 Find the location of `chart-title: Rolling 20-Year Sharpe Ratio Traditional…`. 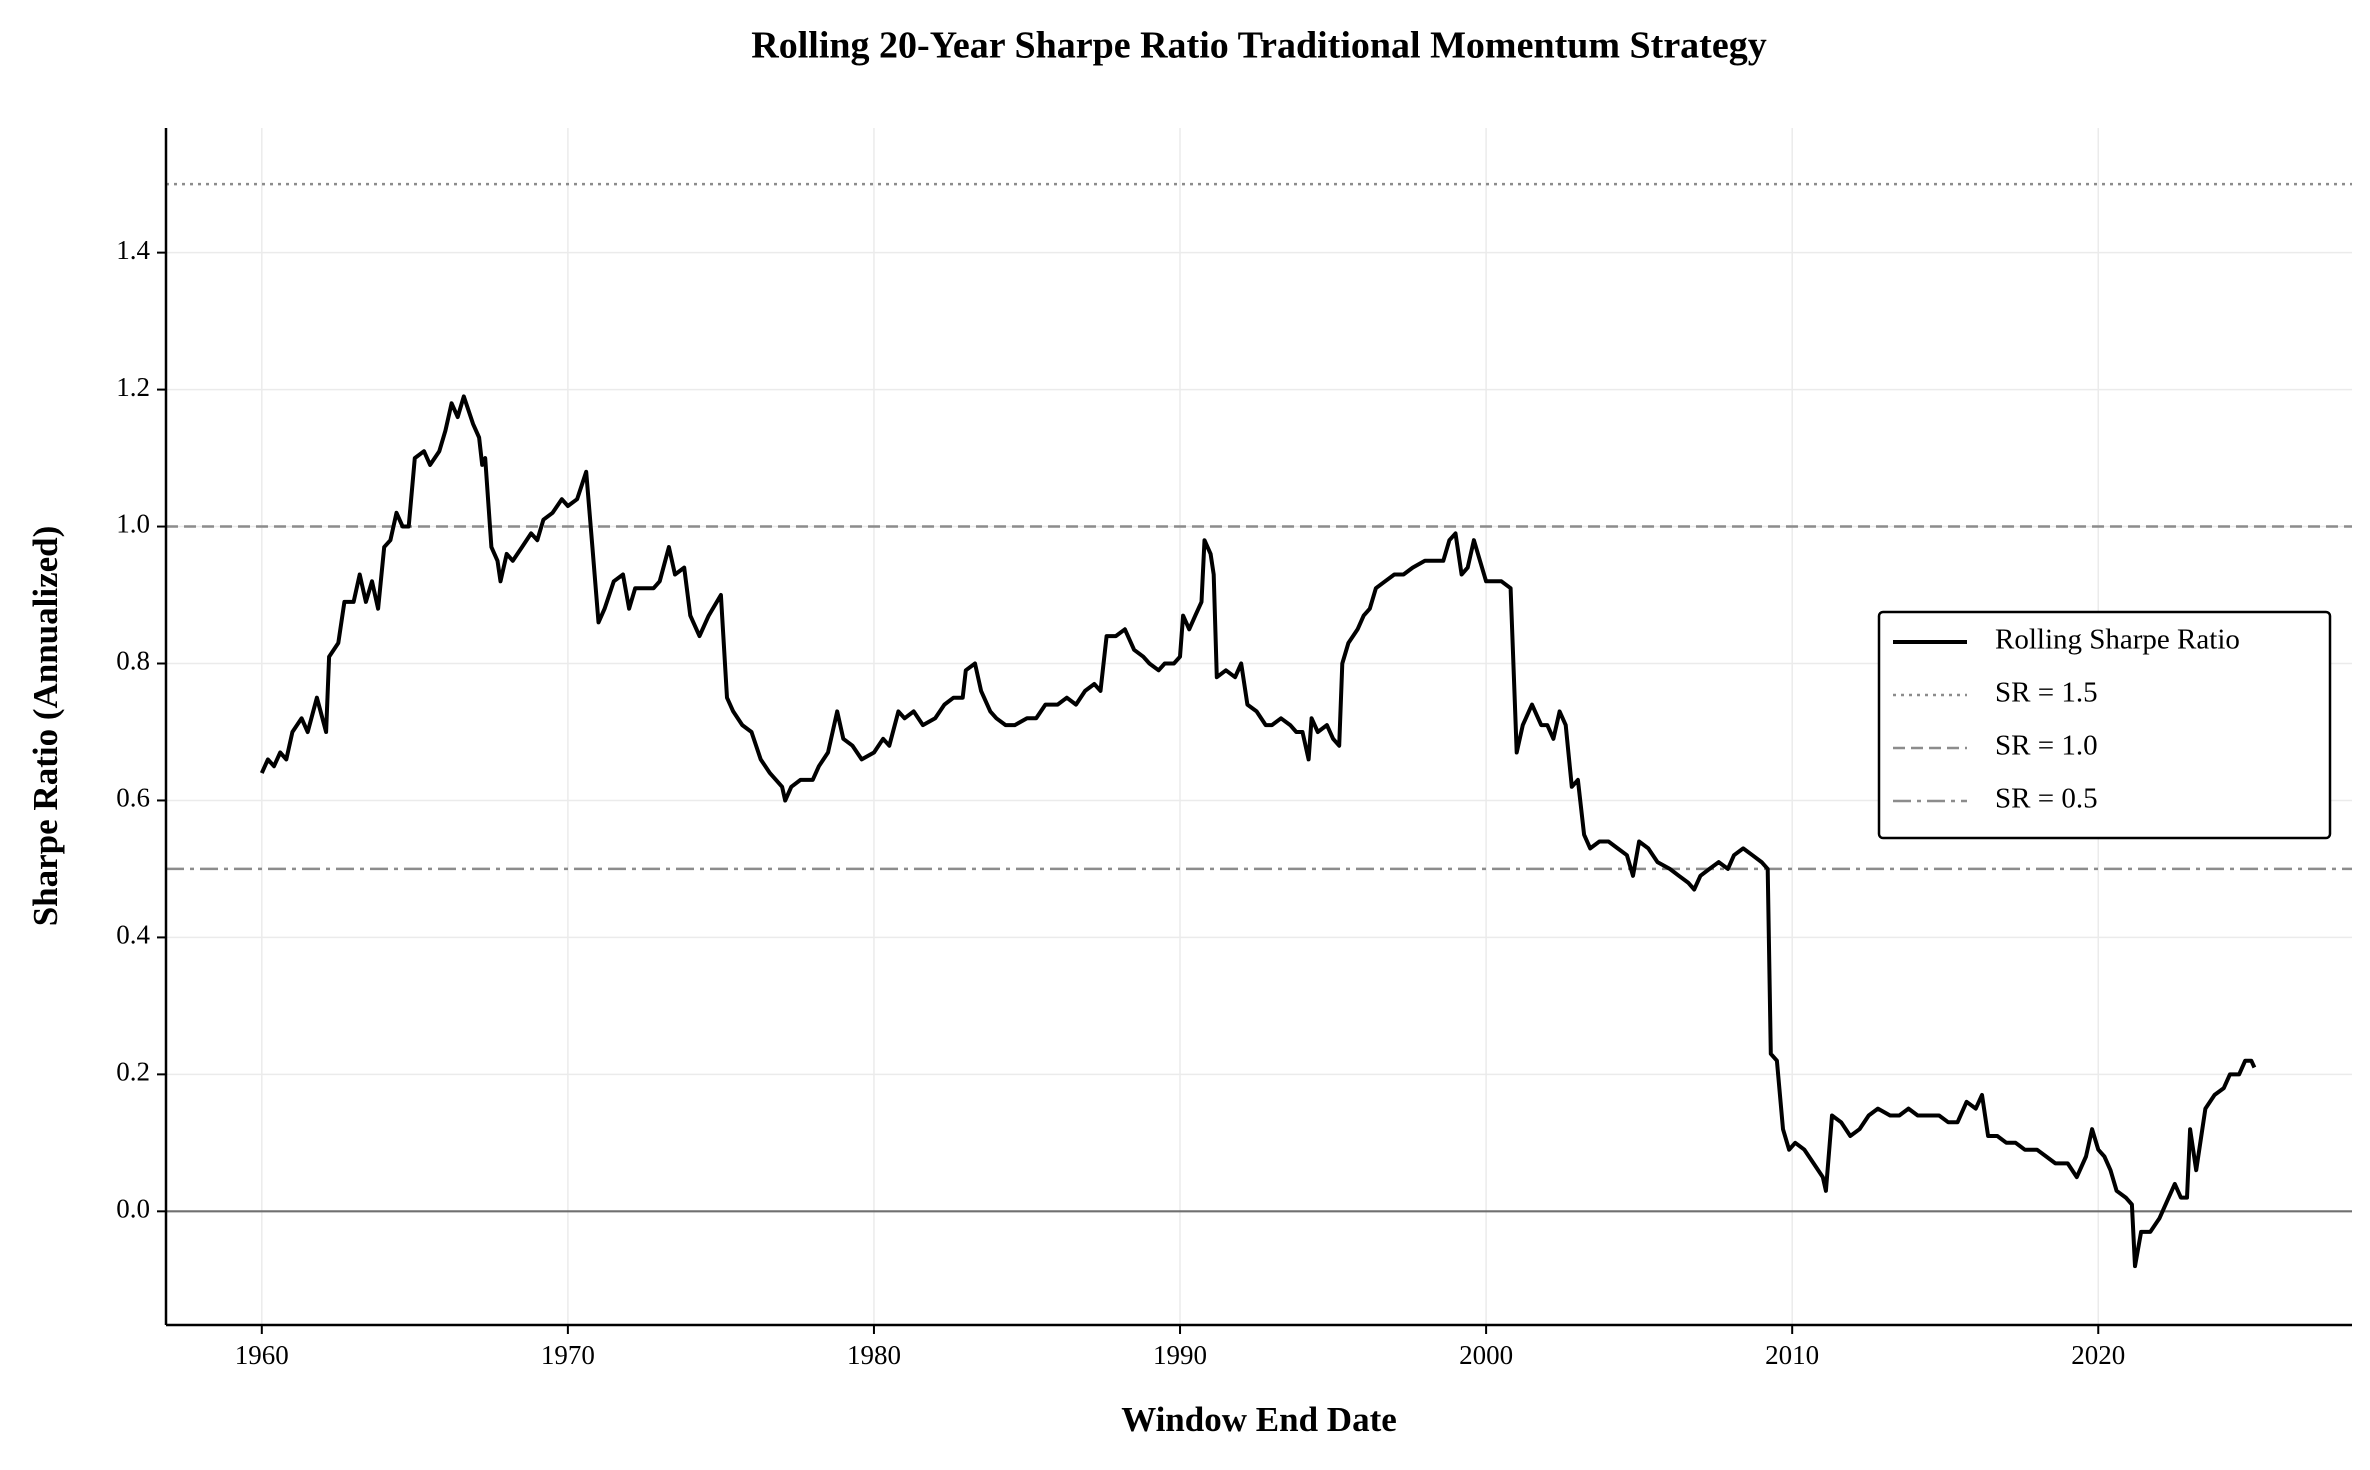

chart-title: Rolling 20-Year Sharpe Ratio Traditional… is located at coordinates (1258, 46).